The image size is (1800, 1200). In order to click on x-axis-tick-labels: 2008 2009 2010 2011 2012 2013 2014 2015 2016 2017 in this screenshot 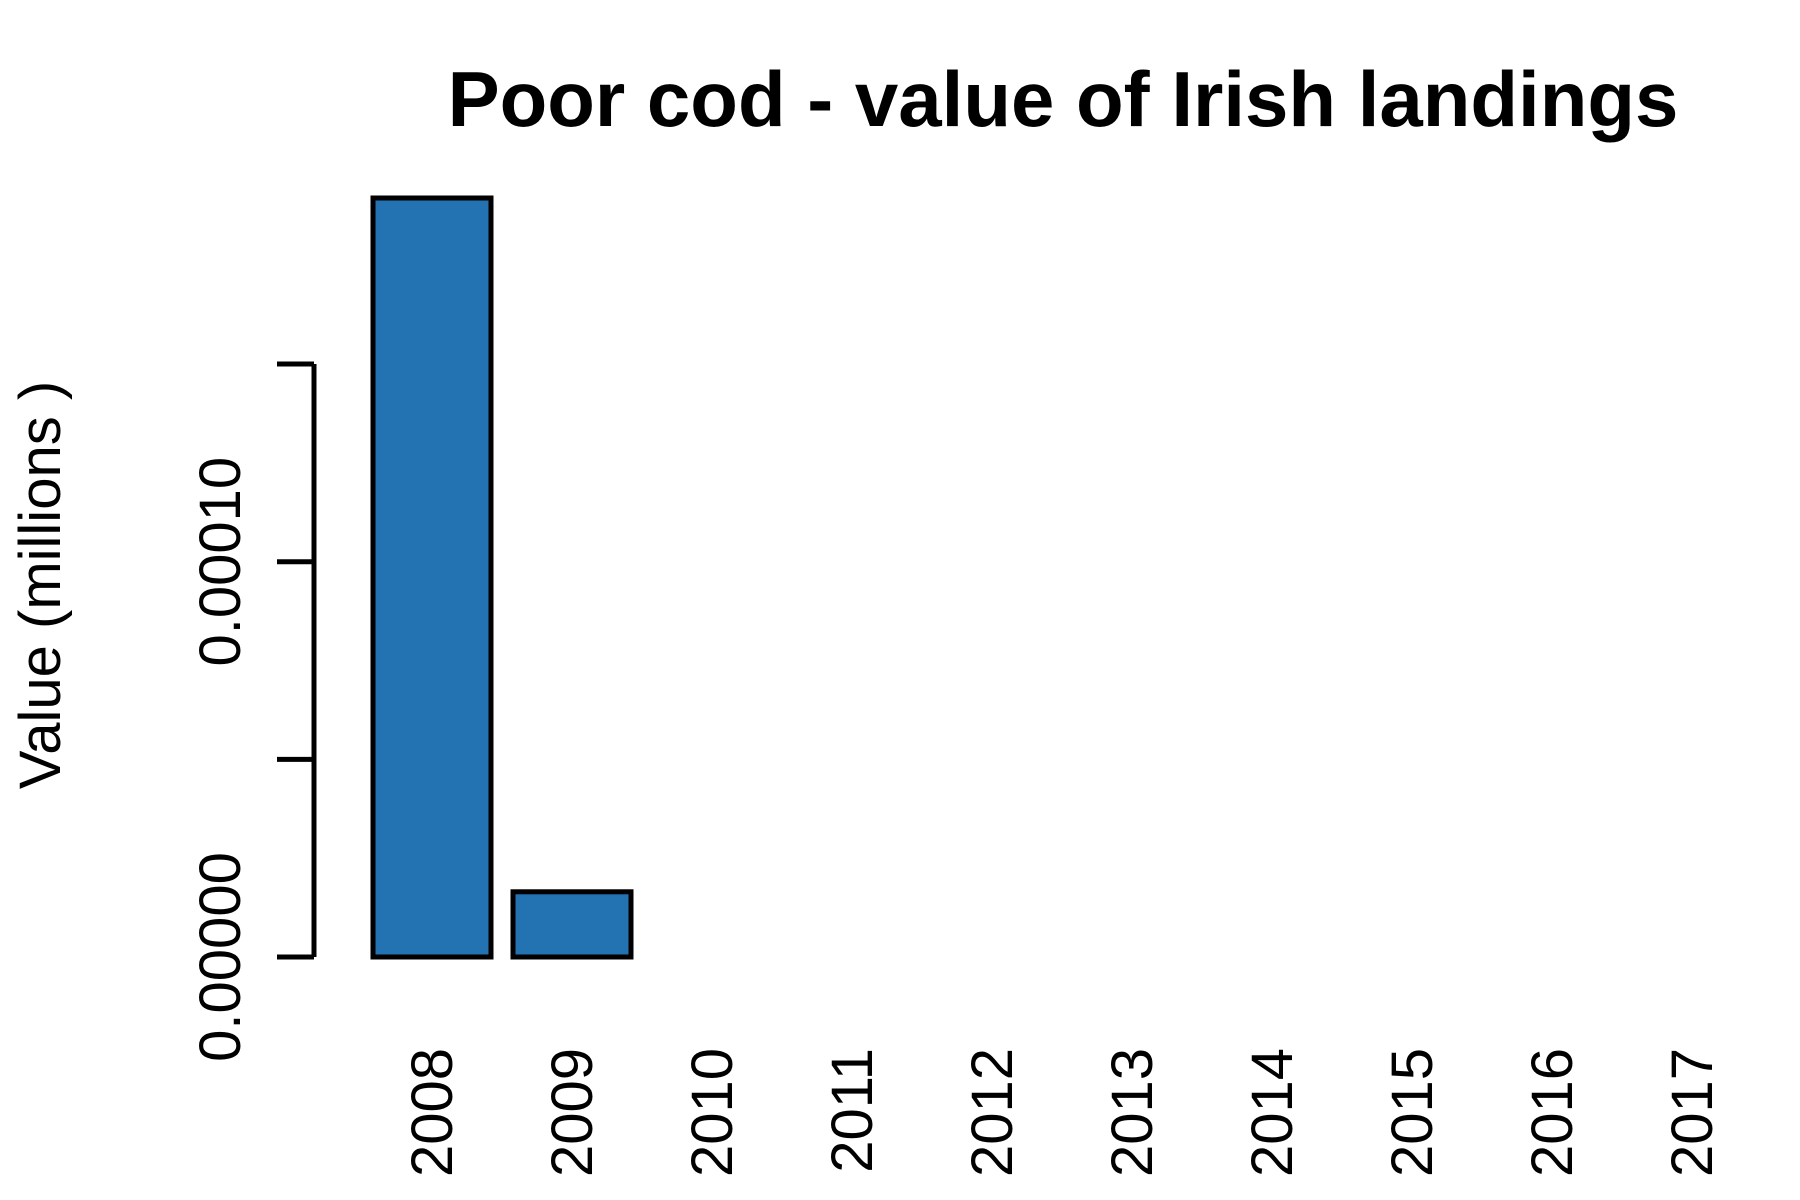, I will do `click(1062, 1112)`.